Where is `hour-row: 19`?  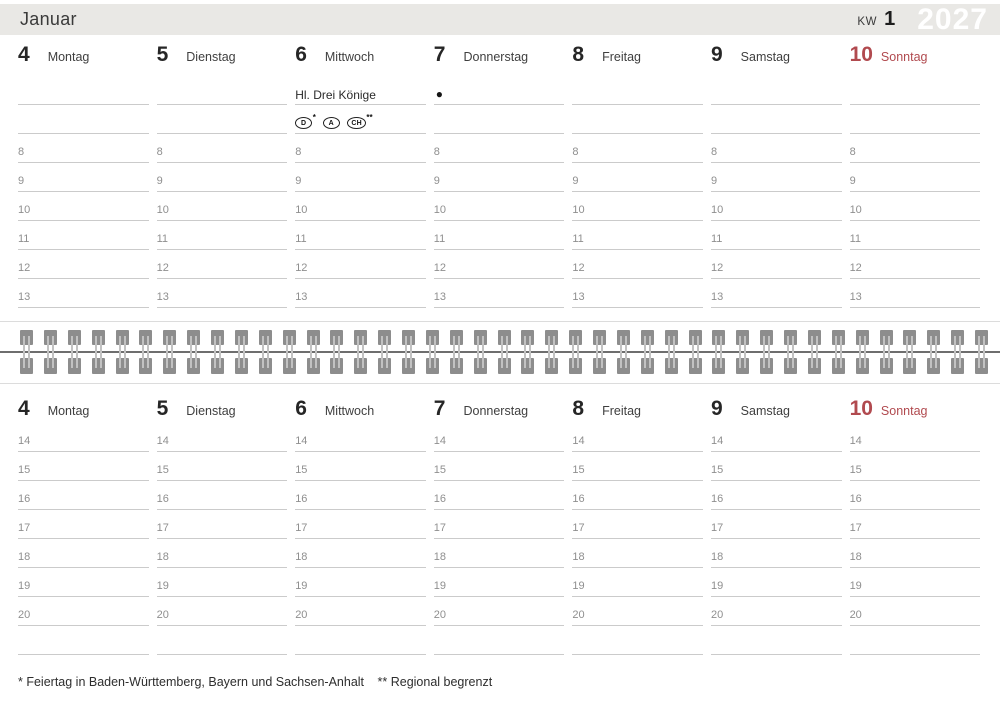 hour-row: 19 is located at coordinates (83, 582).